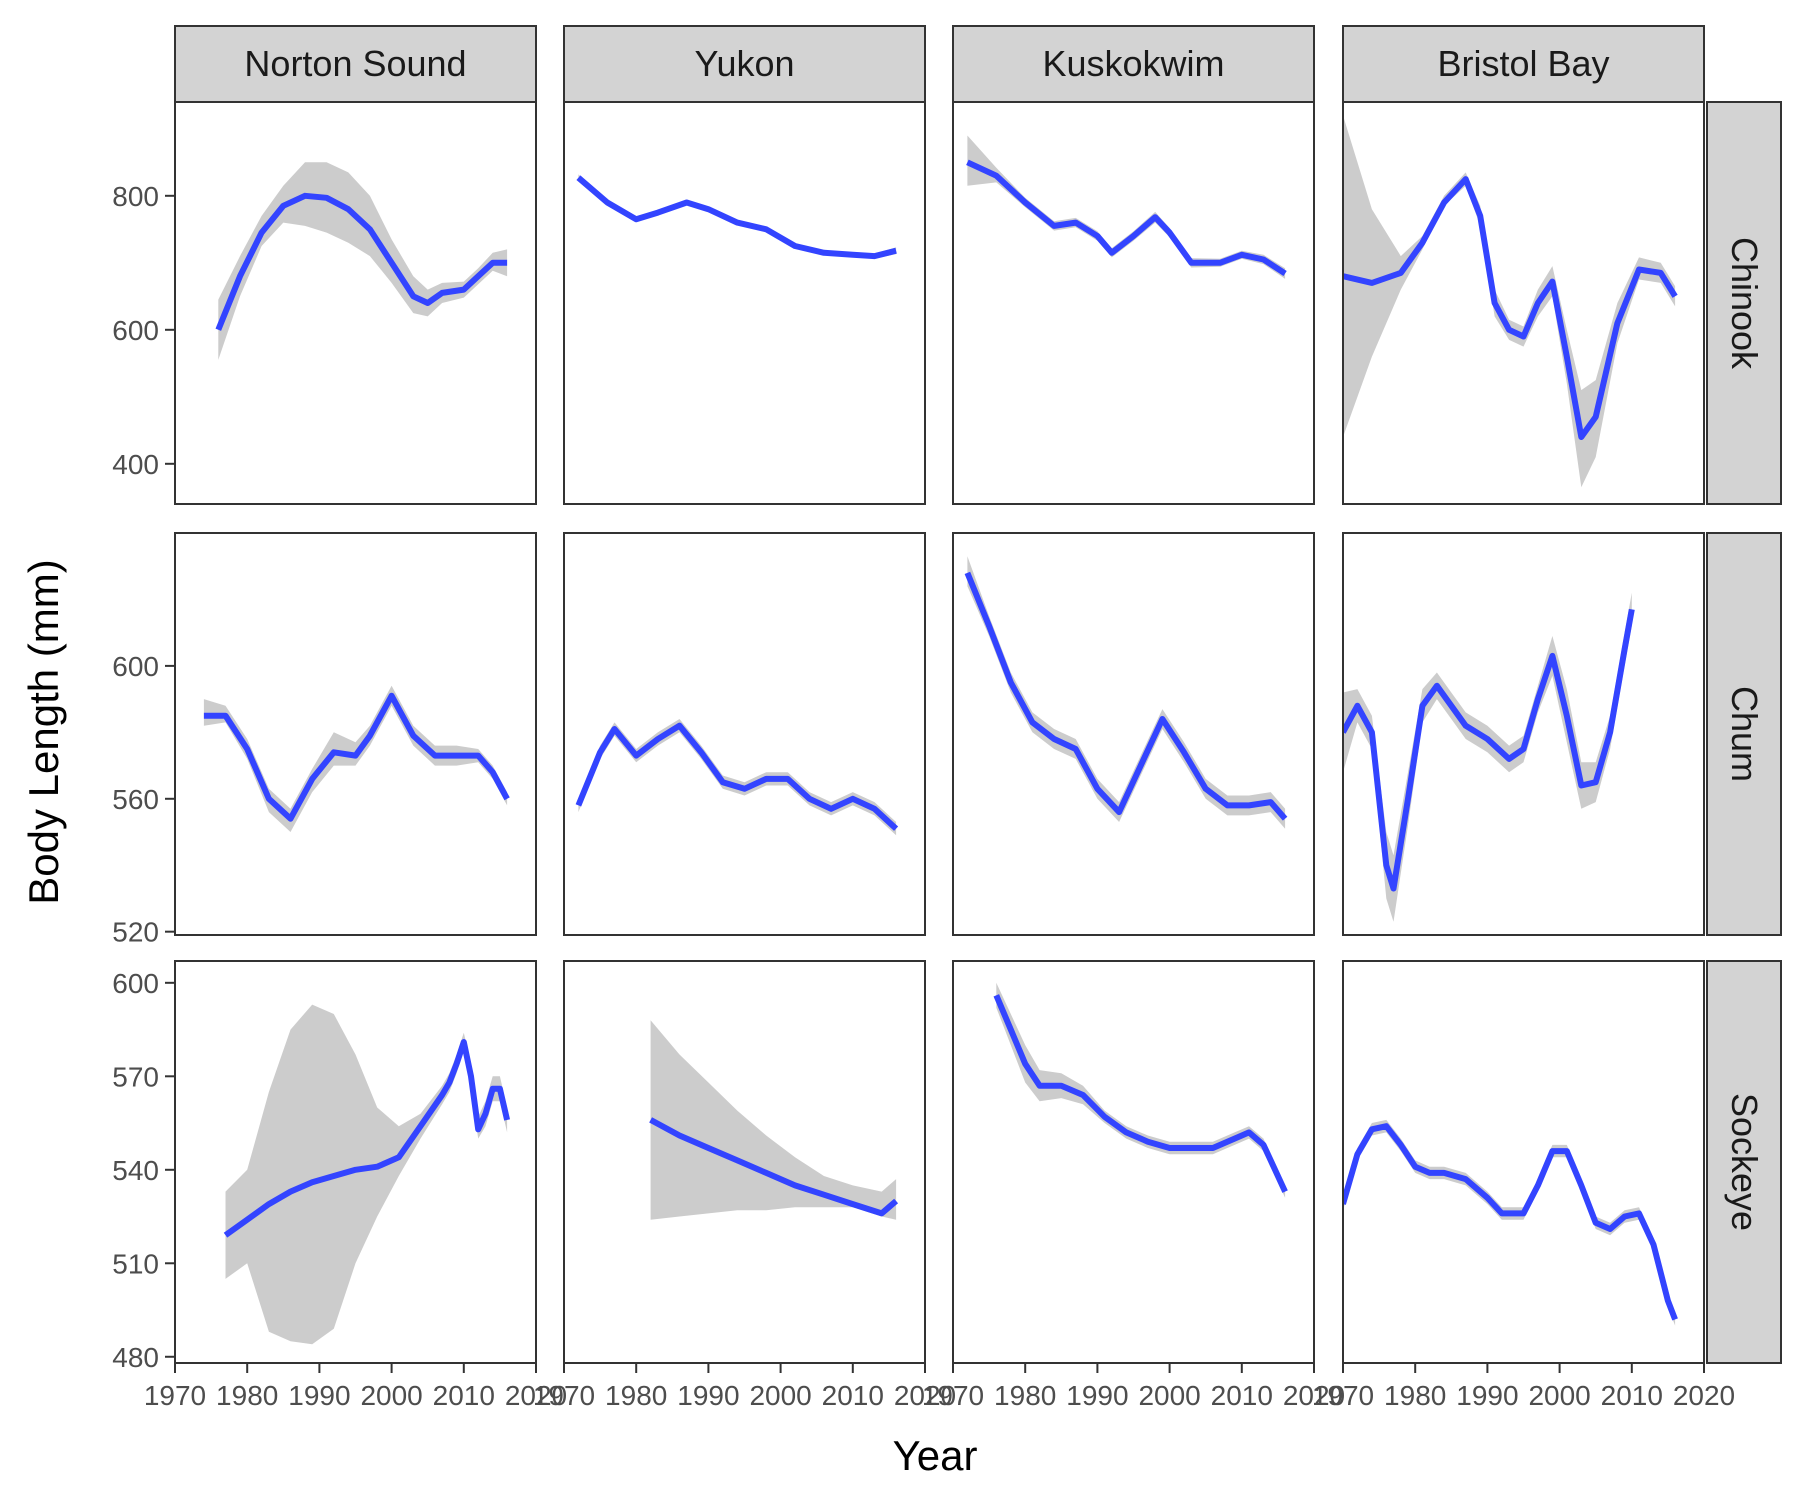  I want to click on panel-bristol-bay-chum, so click(1523, 734).